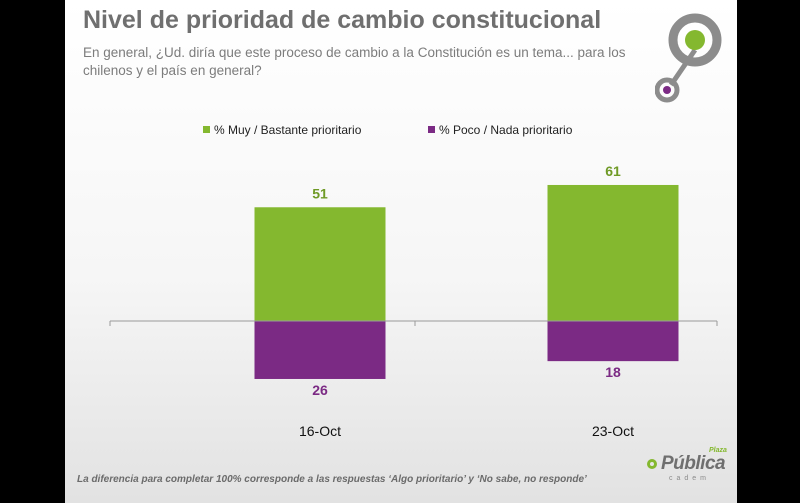 The image size is (800, 503). What do you see at coordinates (288, 130) in the screenshot?
I see `legend-label-0: % Muy / Bastante prioritario` at bounding box center [288, 130].